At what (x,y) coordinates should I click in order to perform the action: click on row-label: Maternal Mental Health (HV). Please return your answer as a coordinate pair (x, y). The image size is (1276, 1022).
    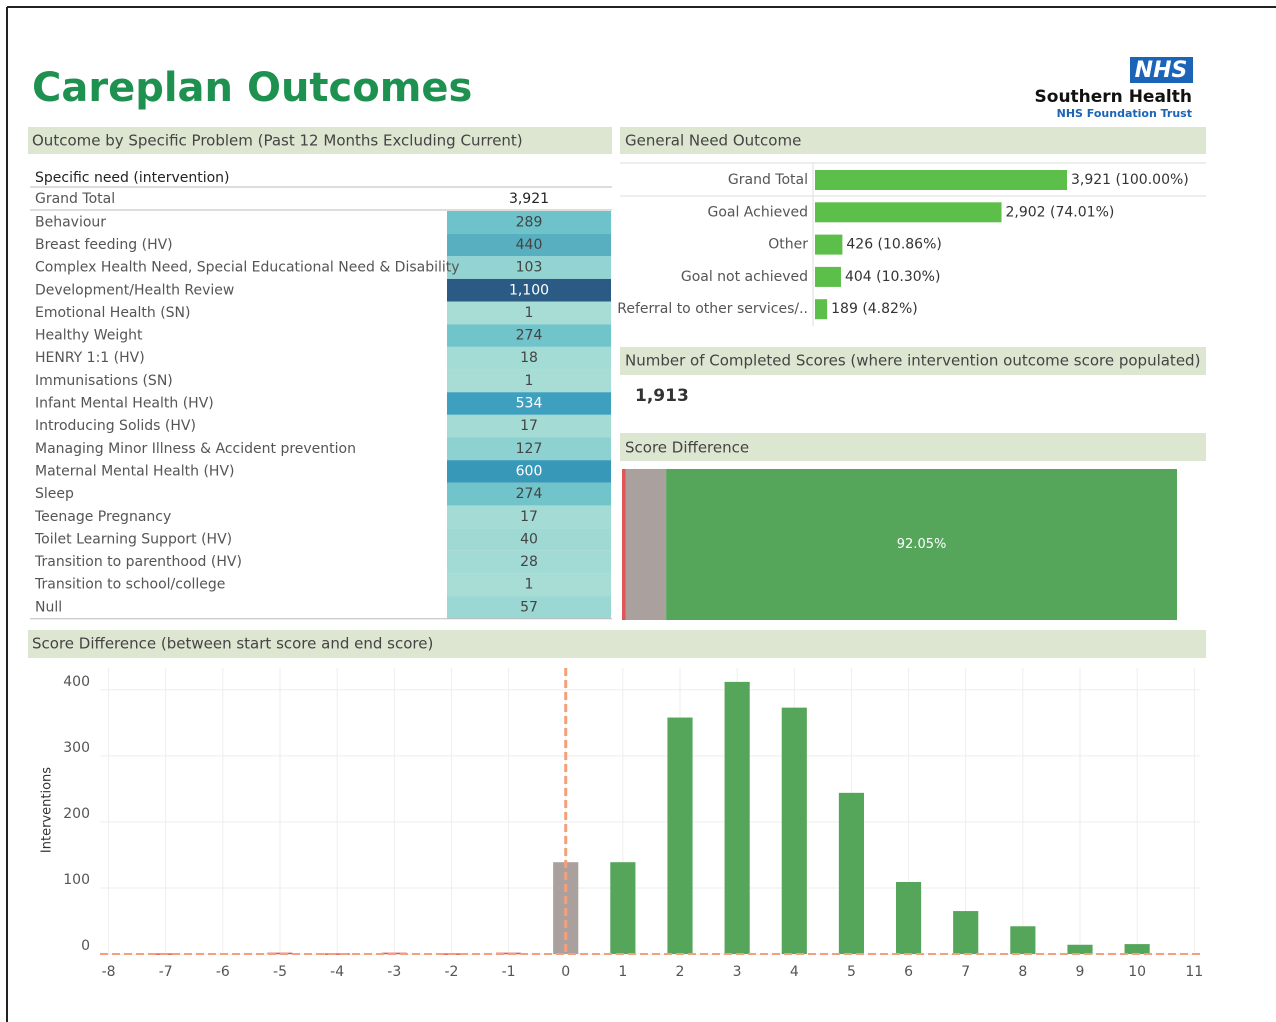
    Looking at the image, I should click on (135, 471).